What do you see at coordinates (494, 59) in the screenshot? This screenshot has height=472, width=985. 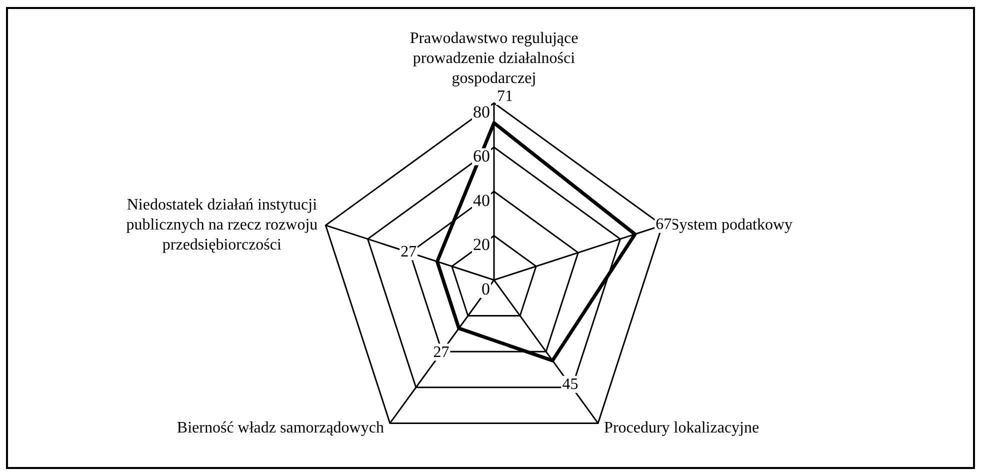 I see `spoke-label: Prawodawstwo regulujące prowadzenie działalności gospodarczej` at bounding box center [494, 59].